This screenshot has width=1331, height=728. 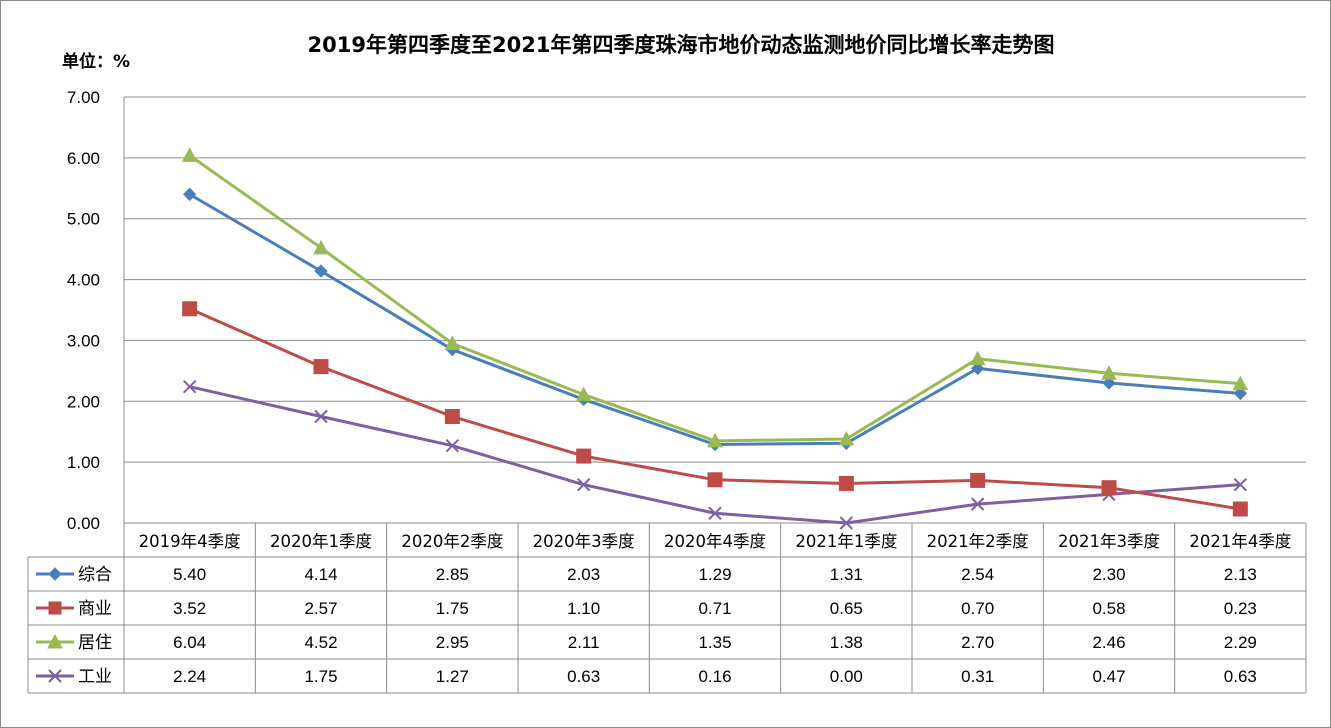 What do you see at coordinates (189, 574) in the screenshot?
I see `table-cell-value: 5.40` at bounding box center [189, 574].